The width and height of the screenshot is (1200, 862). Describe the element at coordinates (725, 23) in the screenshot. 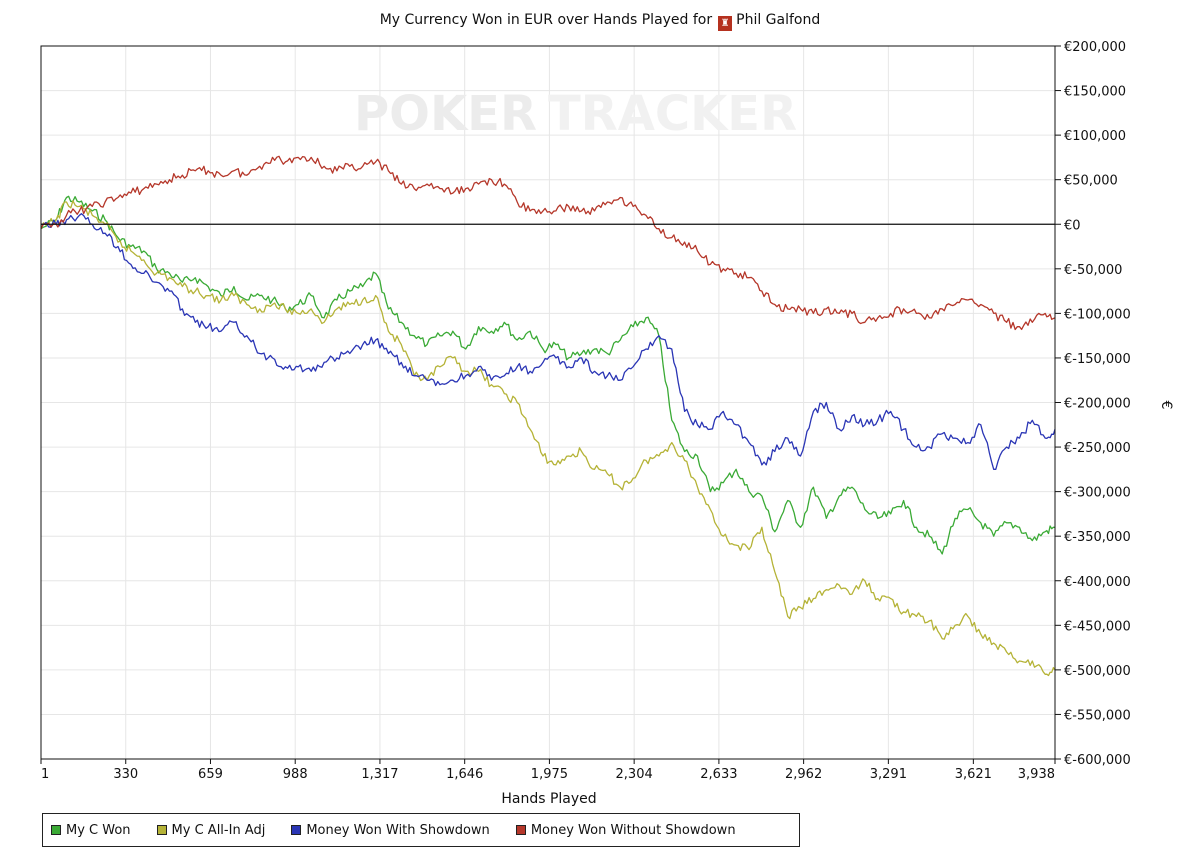

I see `chess-rook-icon: ♜` at that location.